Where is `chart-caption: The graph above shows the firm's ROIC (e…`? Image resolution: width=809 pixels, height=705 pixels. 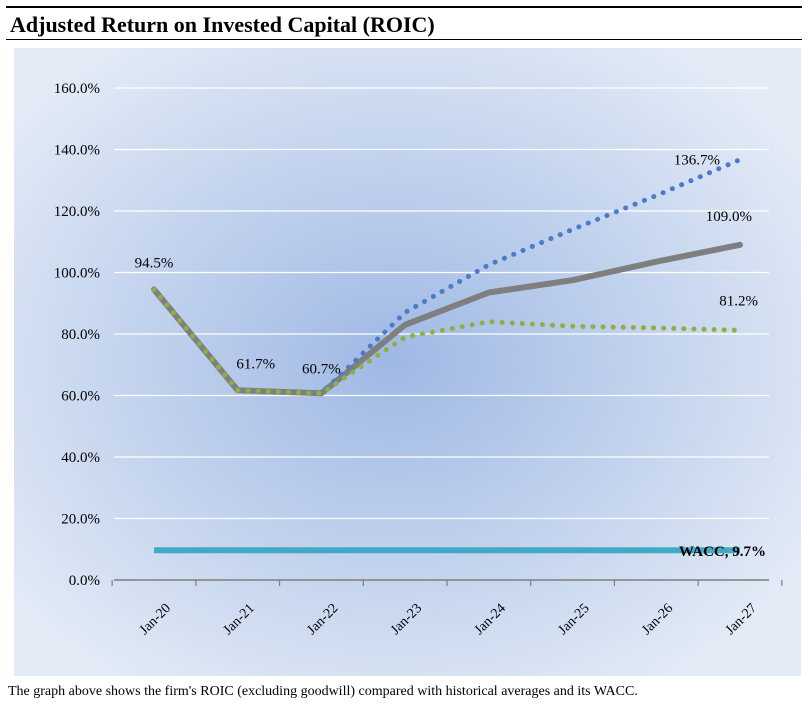
chart-caption: The graph above shows the firm's ROIC (e… is located at coordinates (323, 691).